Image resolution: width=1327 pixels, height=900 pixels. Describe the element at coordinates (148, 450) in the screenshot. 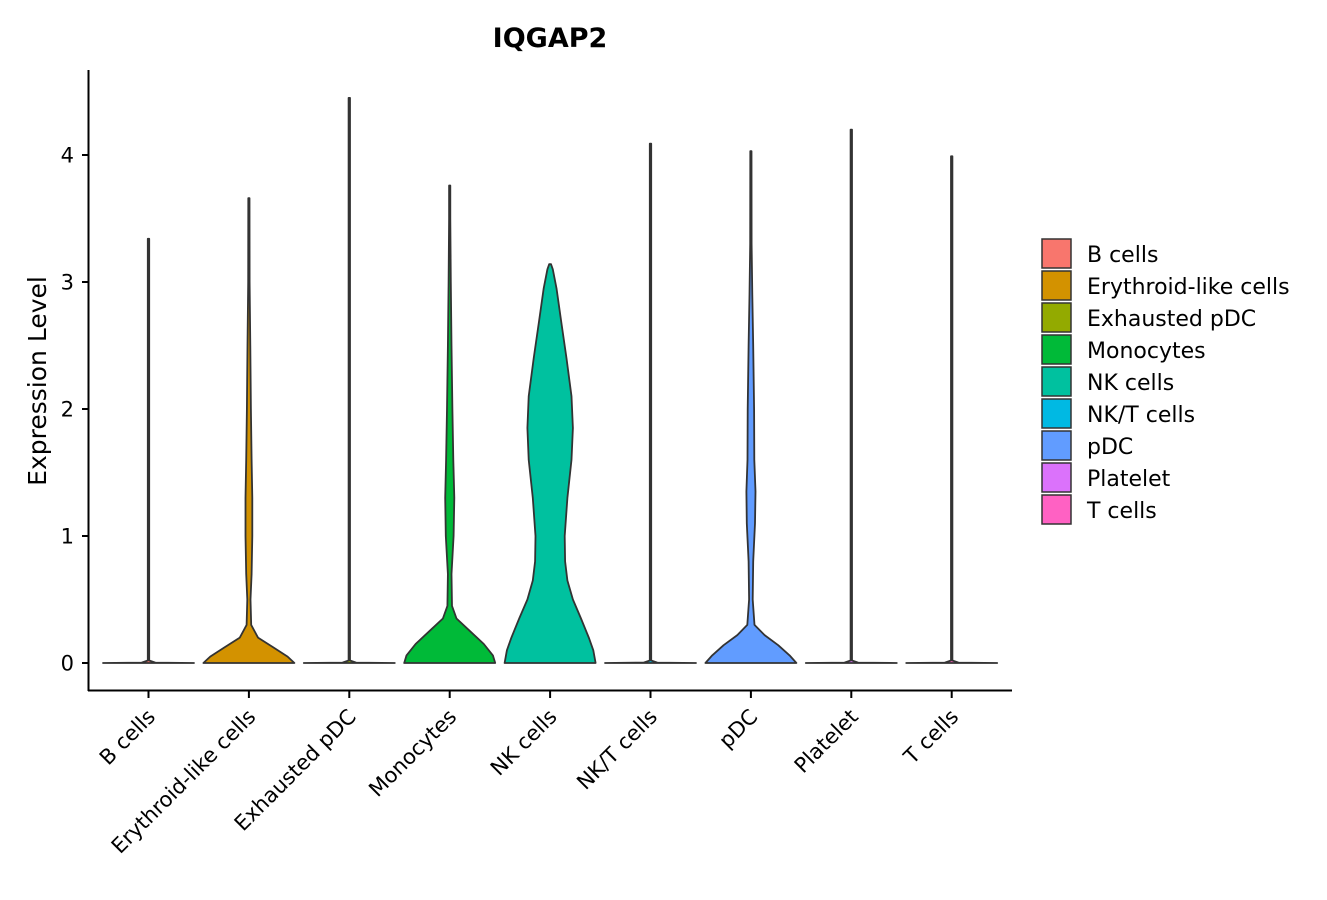

I see `violin-b-cells` at that location.